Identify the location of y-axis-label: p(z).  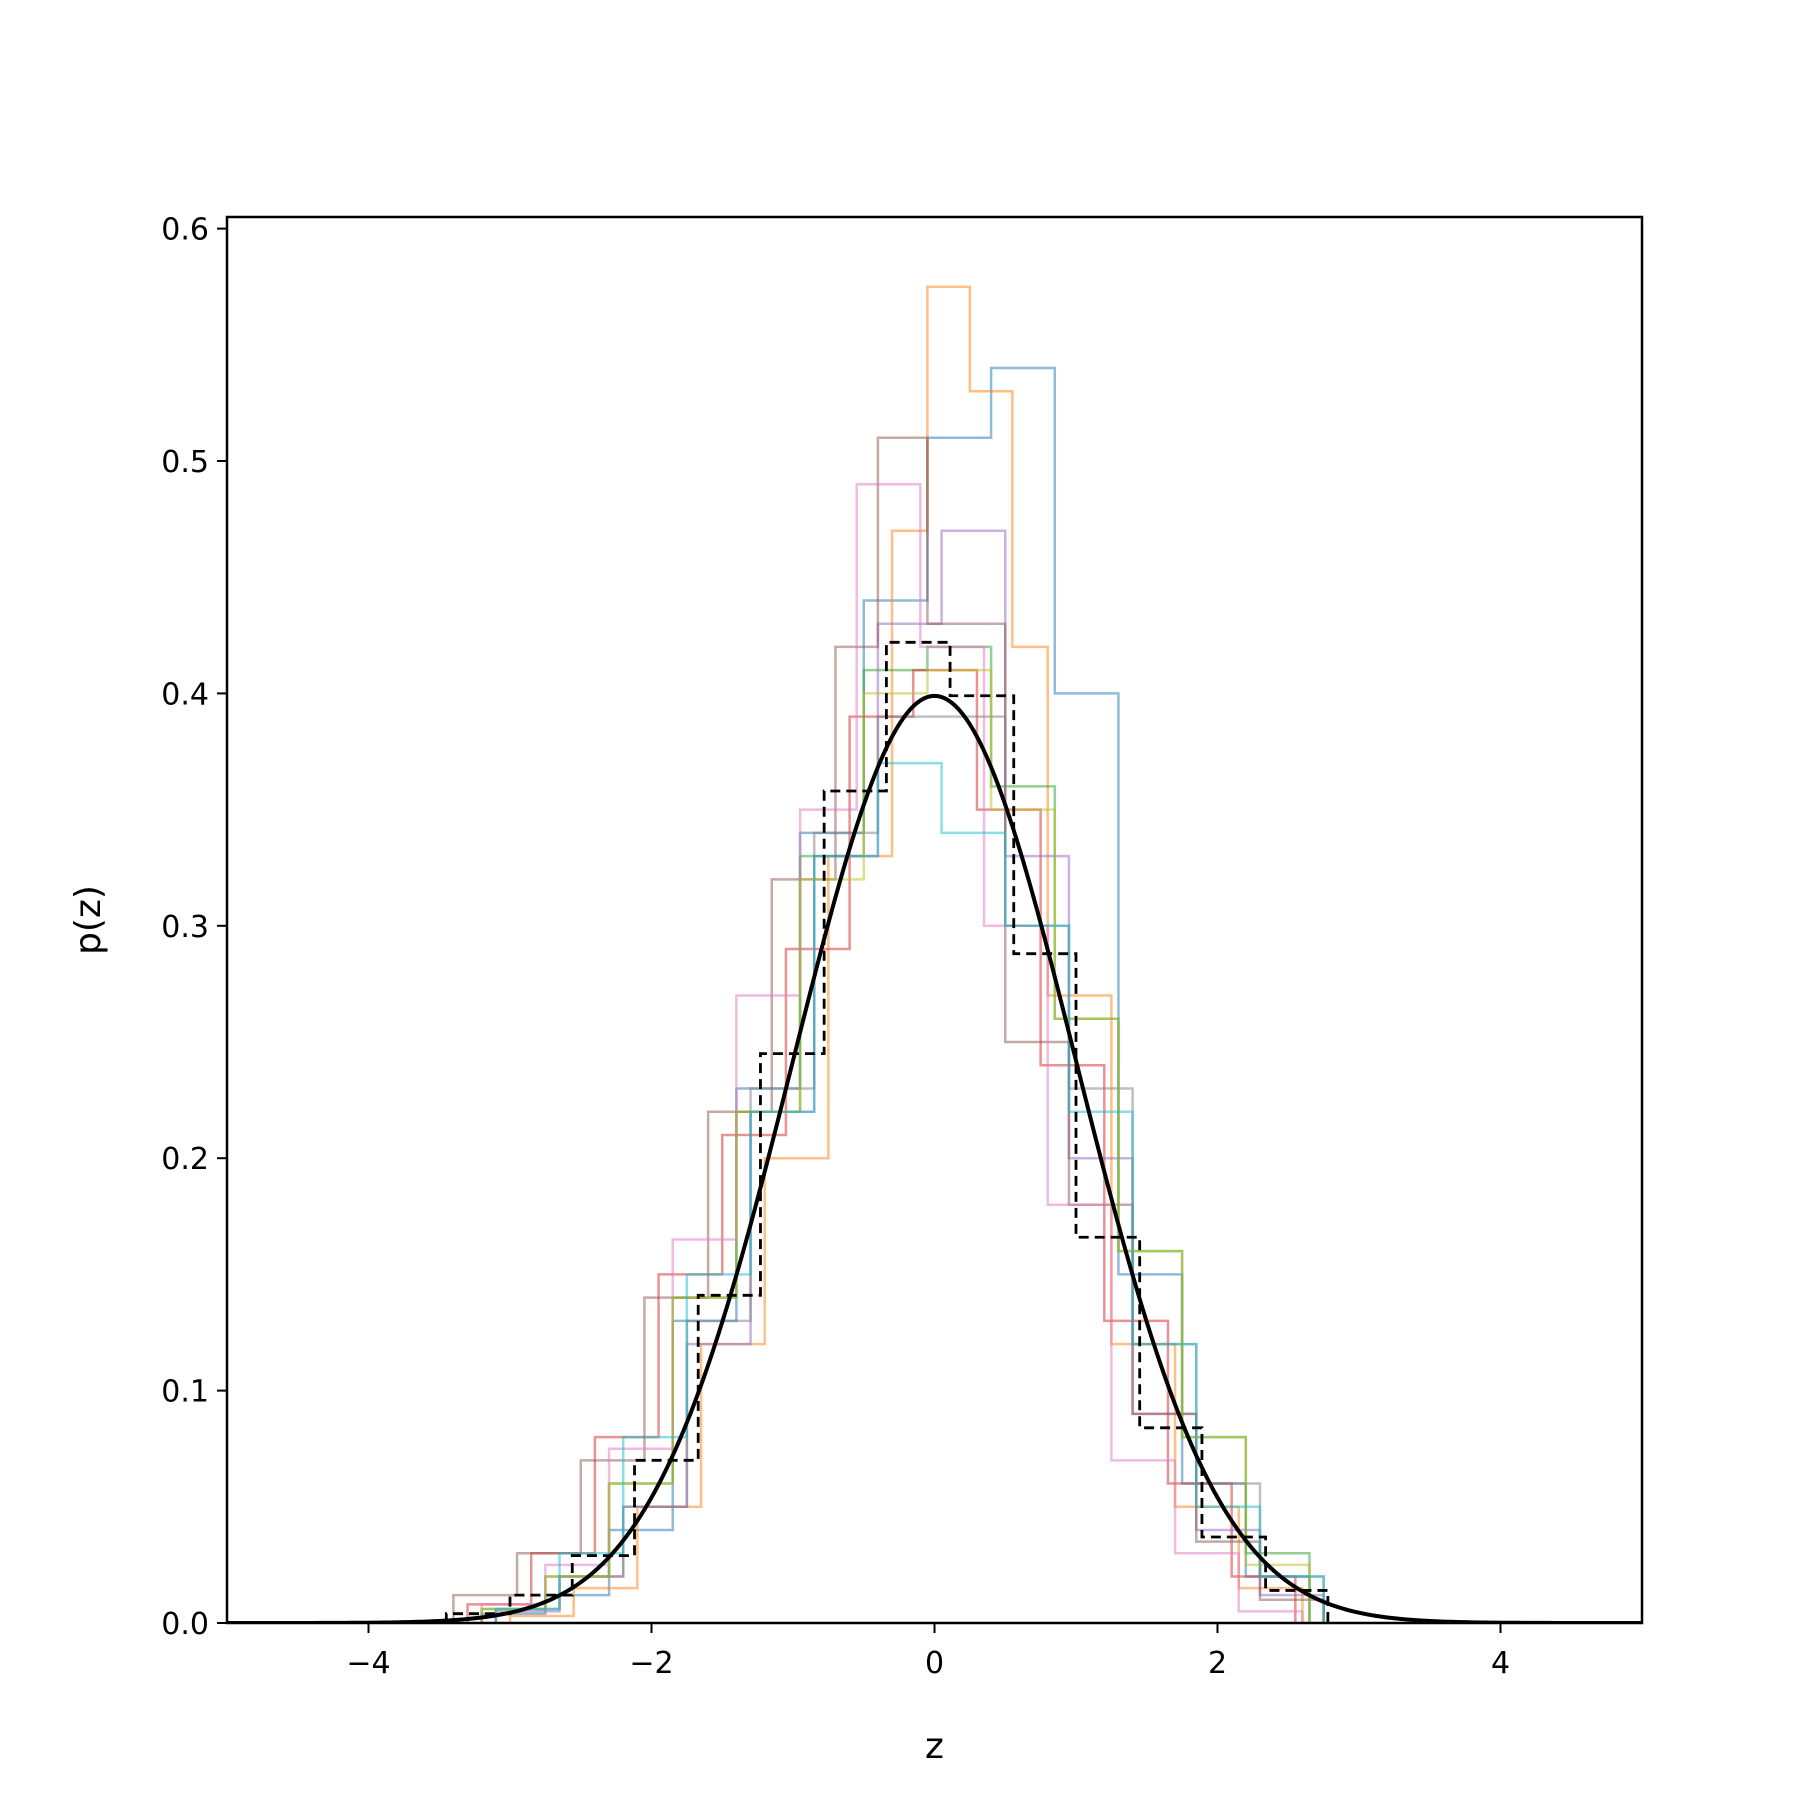
(88, 920).